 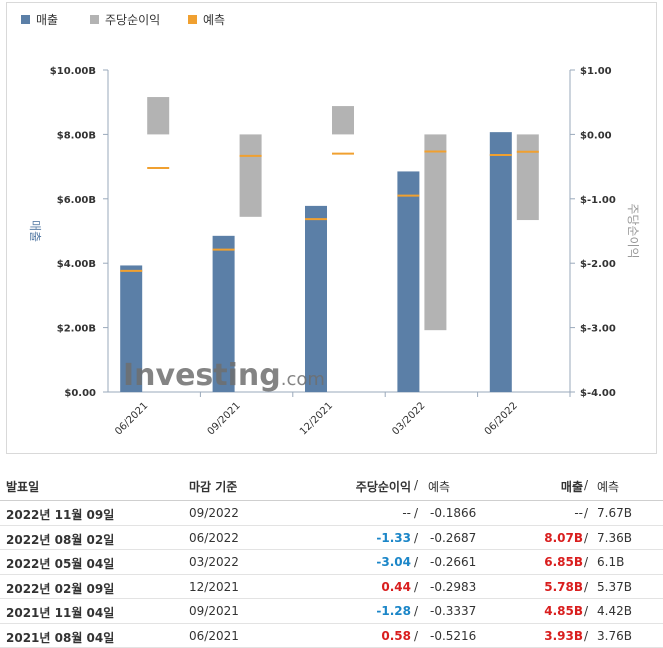 I want to click on cell-revenue-forecast: 7.67B, so click(x=614, y=513).